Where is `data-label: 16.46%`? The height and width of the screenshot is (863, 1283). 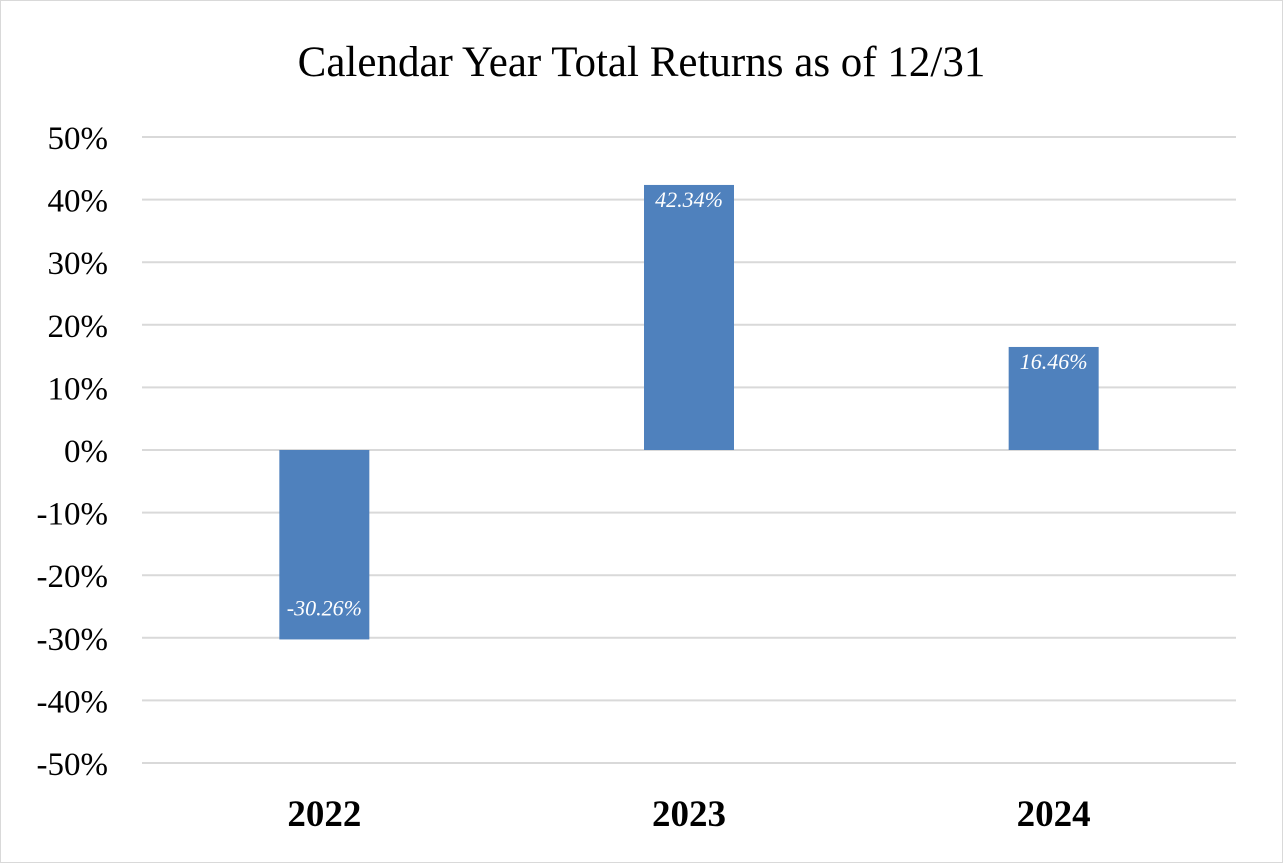 data-label: 16.46% is located at coordinates (1054, 361).